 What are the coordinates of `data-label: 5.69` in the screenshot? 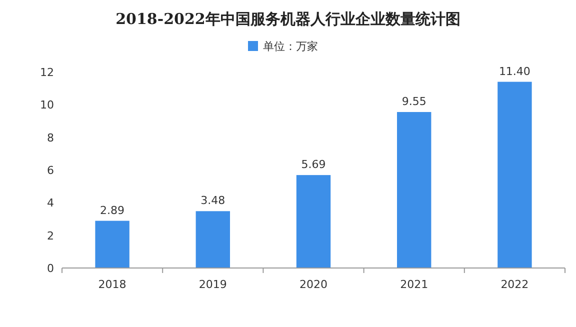 It's located at (313, 165).